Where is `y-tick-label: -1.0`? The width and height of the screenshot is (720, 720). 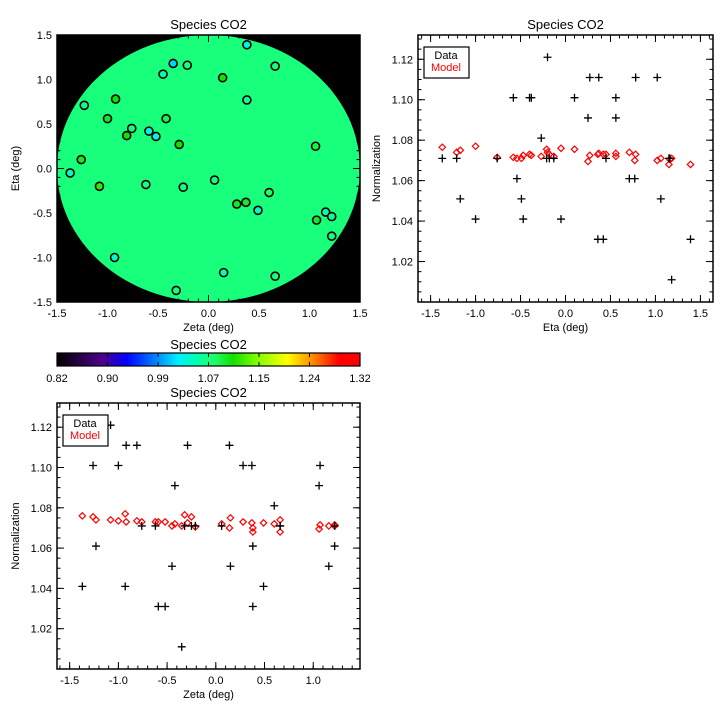 y-tick-label: -1.0 is located at coordinates (42, 259).